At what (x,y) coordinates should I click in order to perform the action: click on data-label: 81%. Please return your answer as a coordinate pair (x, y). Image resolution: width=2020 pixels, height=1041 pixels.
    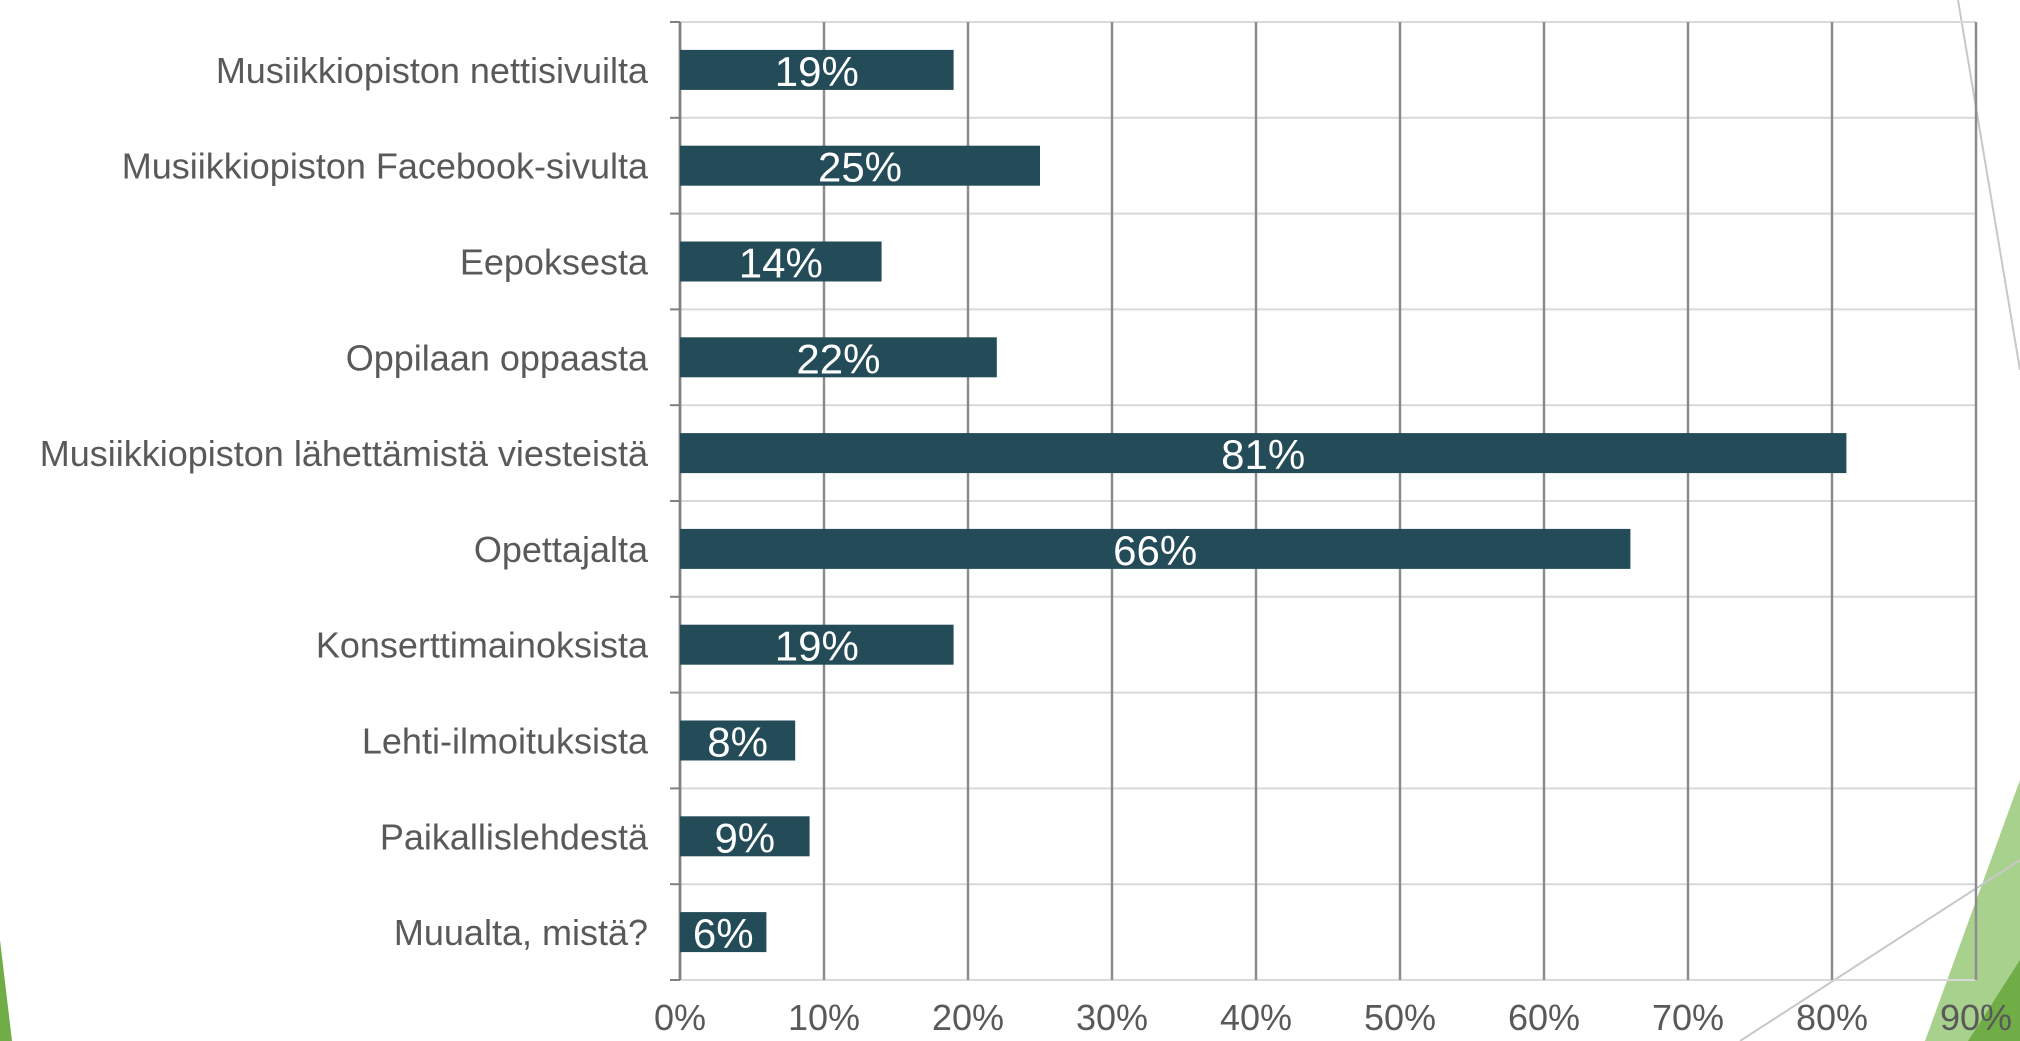
    Looking at the image, I should click on (1263, 454).